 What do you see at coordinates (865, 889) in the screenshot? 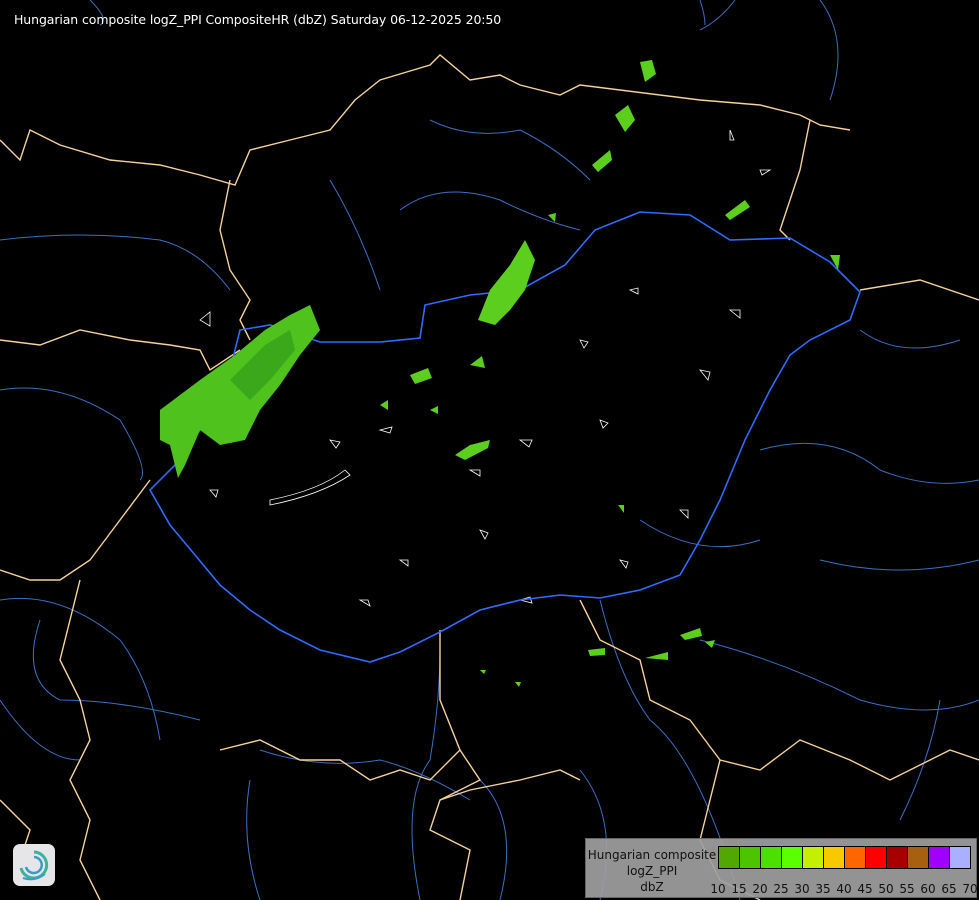
I see `legend-tick-label: 45` at bounding box center [865, 889].